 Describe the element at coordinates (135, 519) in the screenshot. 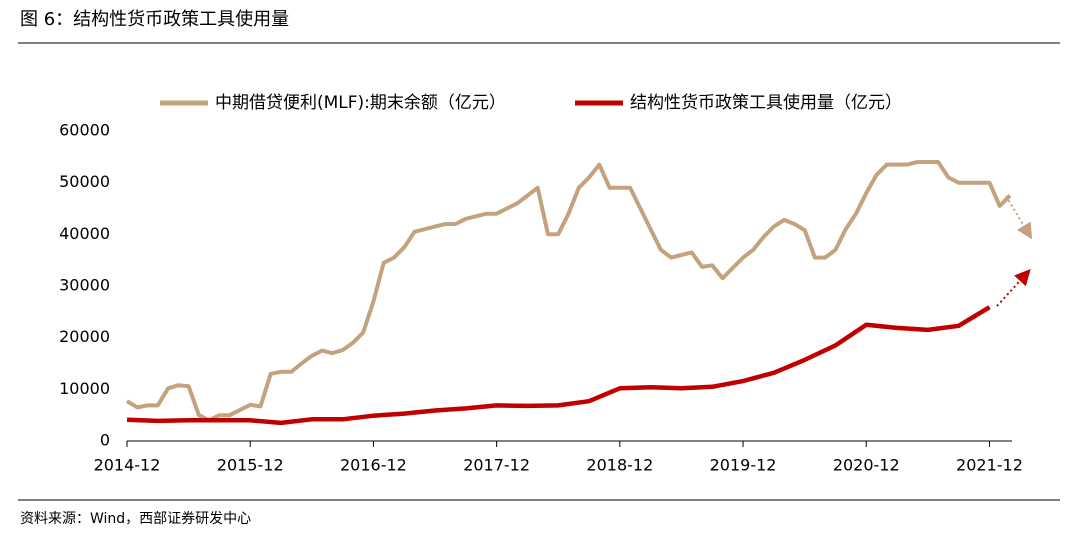

I see `source-note: 资料来源：Wind，西部证券研发中心` at that location.